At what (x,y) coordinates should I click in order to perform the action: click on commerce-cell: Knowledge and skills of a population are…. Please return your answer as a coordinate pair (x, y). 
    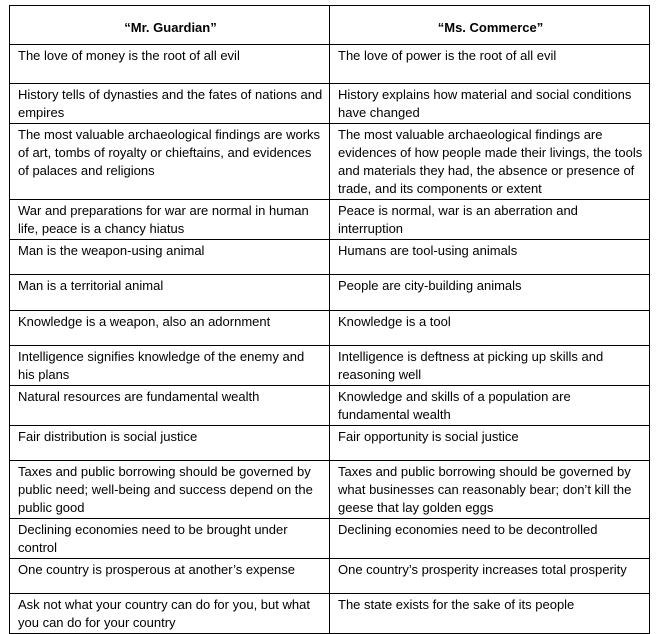
    Looking at the image, I should click on (489, 405).